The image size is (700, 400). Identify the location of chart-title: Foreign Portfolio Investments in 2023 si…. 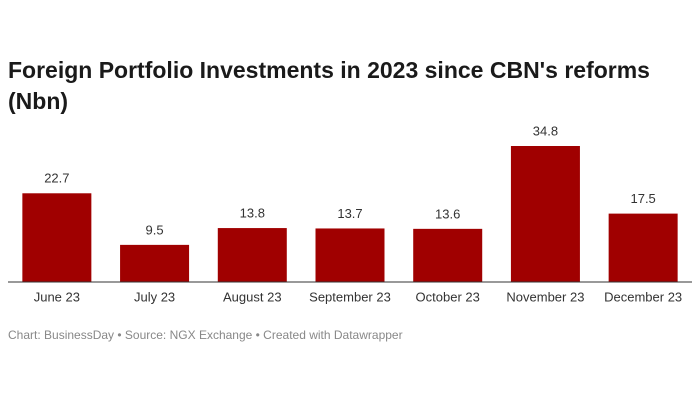
(329, 85).